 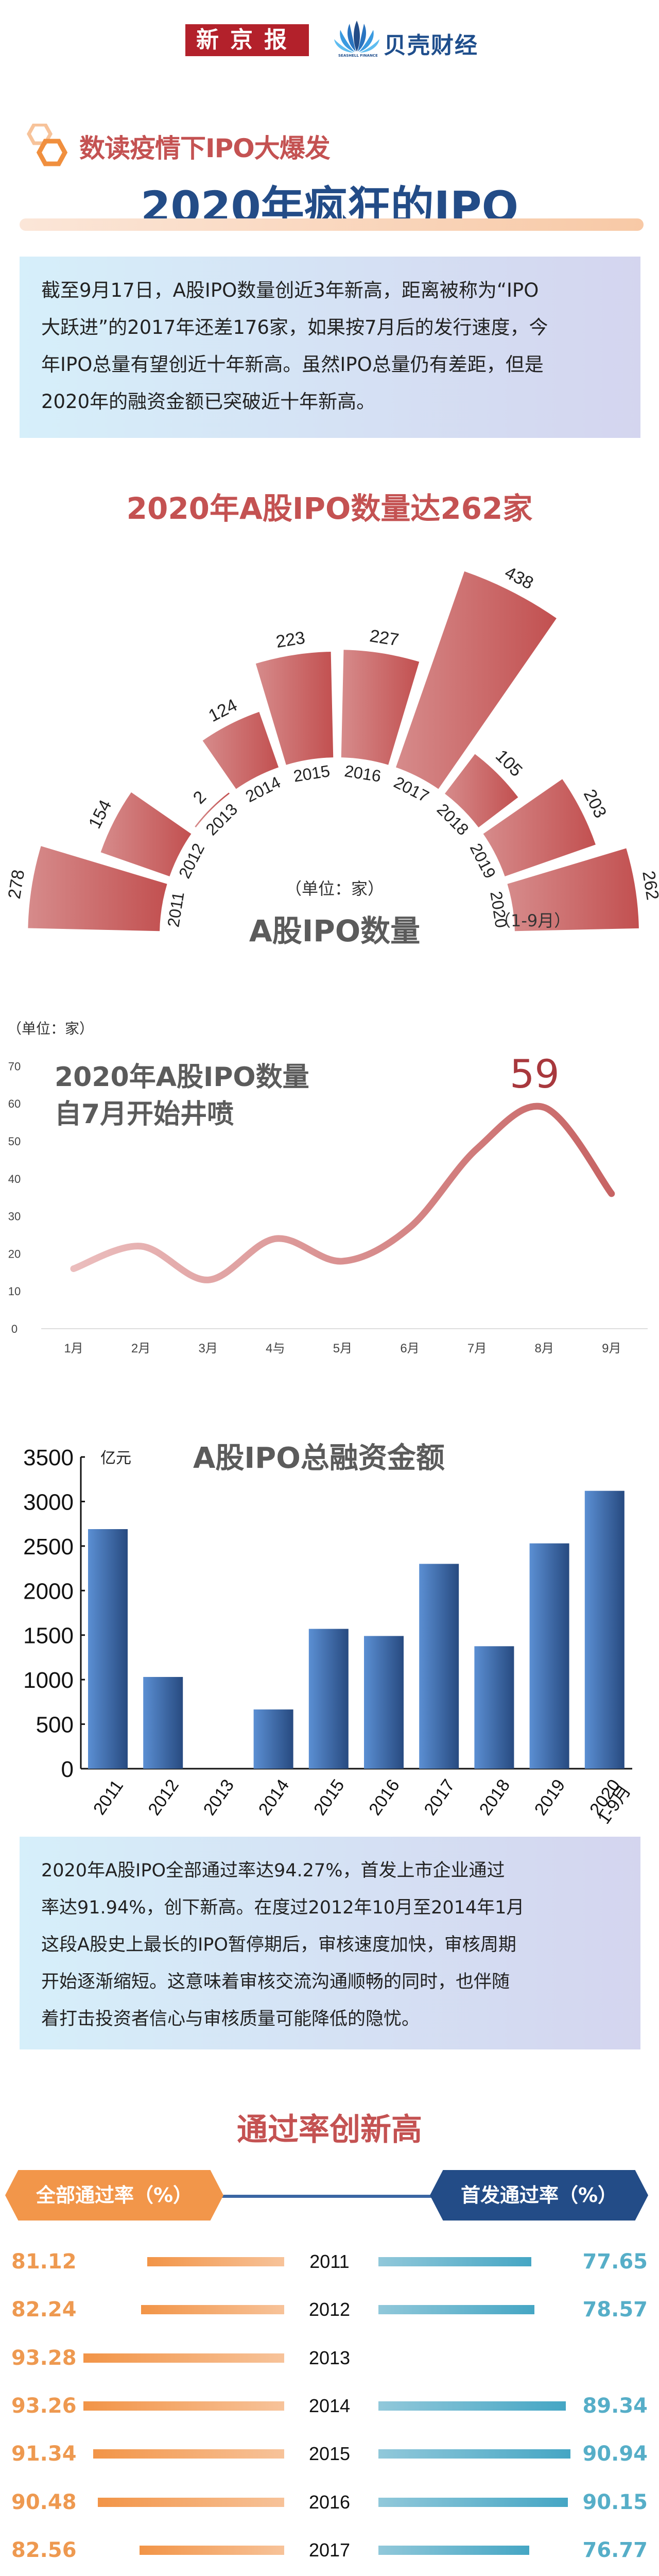 I want to click on first-passrate-value: 77.65, so click(x=615, y=2262).